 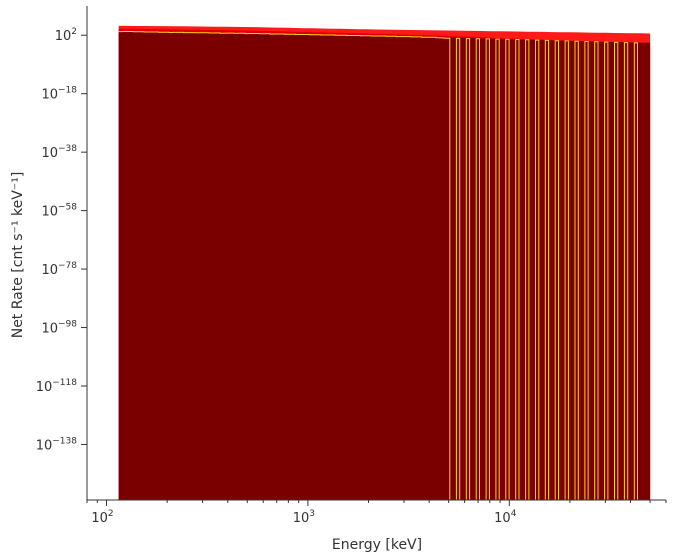 What do you see at coordinates (66, 35) in the screenshot?
I see `y-tick-label: 102` at bounding box center [66, 35].